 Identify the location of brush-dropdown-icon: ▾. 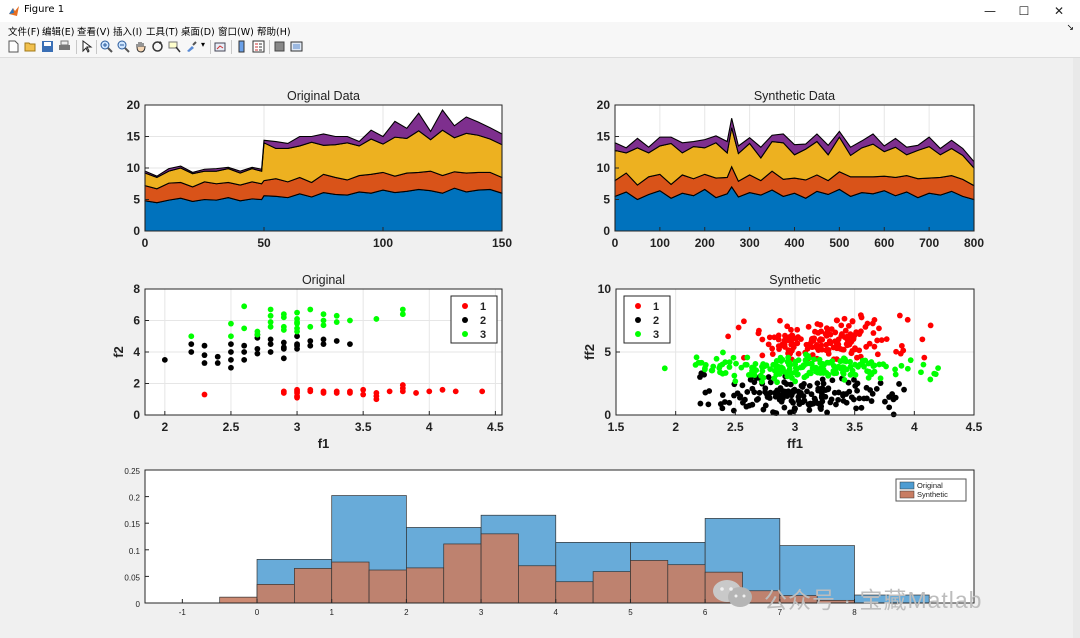
(203, 44).